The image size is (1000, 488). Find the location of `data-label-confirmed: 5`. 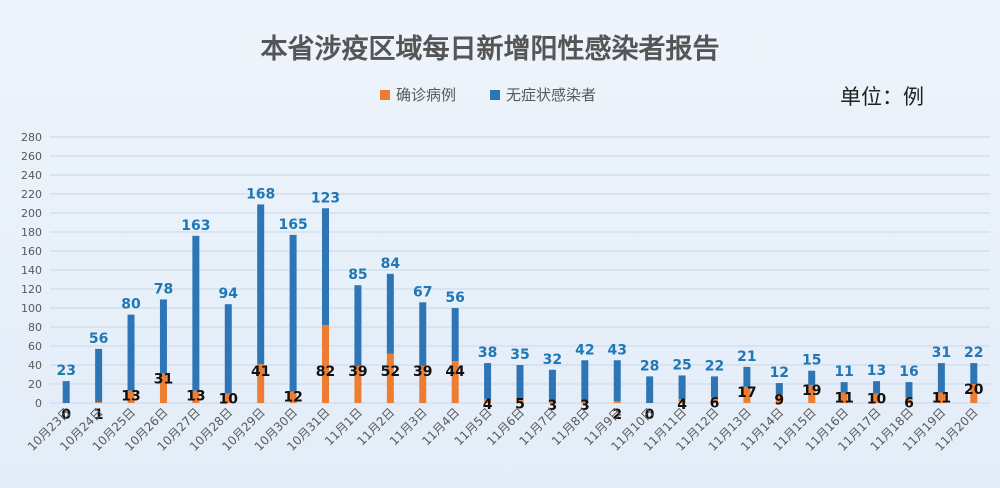

data-label-confirmed: 5 is located at coordinates (520, 404).